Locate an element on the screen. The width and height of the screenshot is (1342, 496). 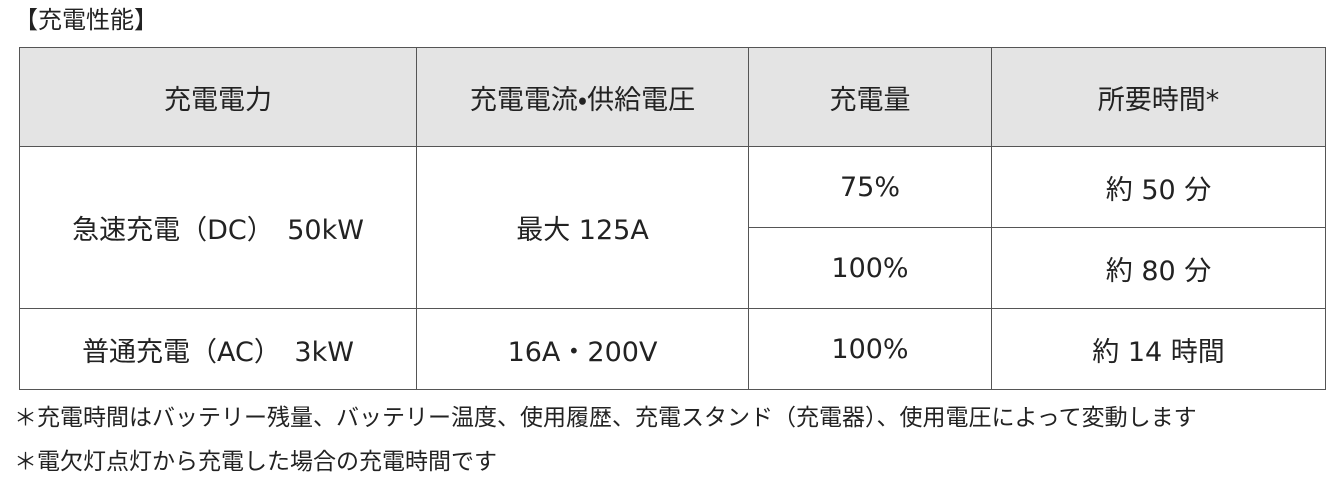
header-cell: 充電電力 is located at coordinates (218, 97).